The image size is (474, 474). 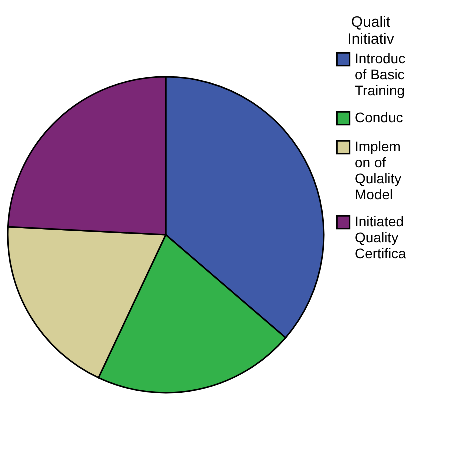 What do you see at coordinates (380, 74) in the screenshot?
I see `legend-label: Introduc of Basic Training` at bounding box center [380, 74].